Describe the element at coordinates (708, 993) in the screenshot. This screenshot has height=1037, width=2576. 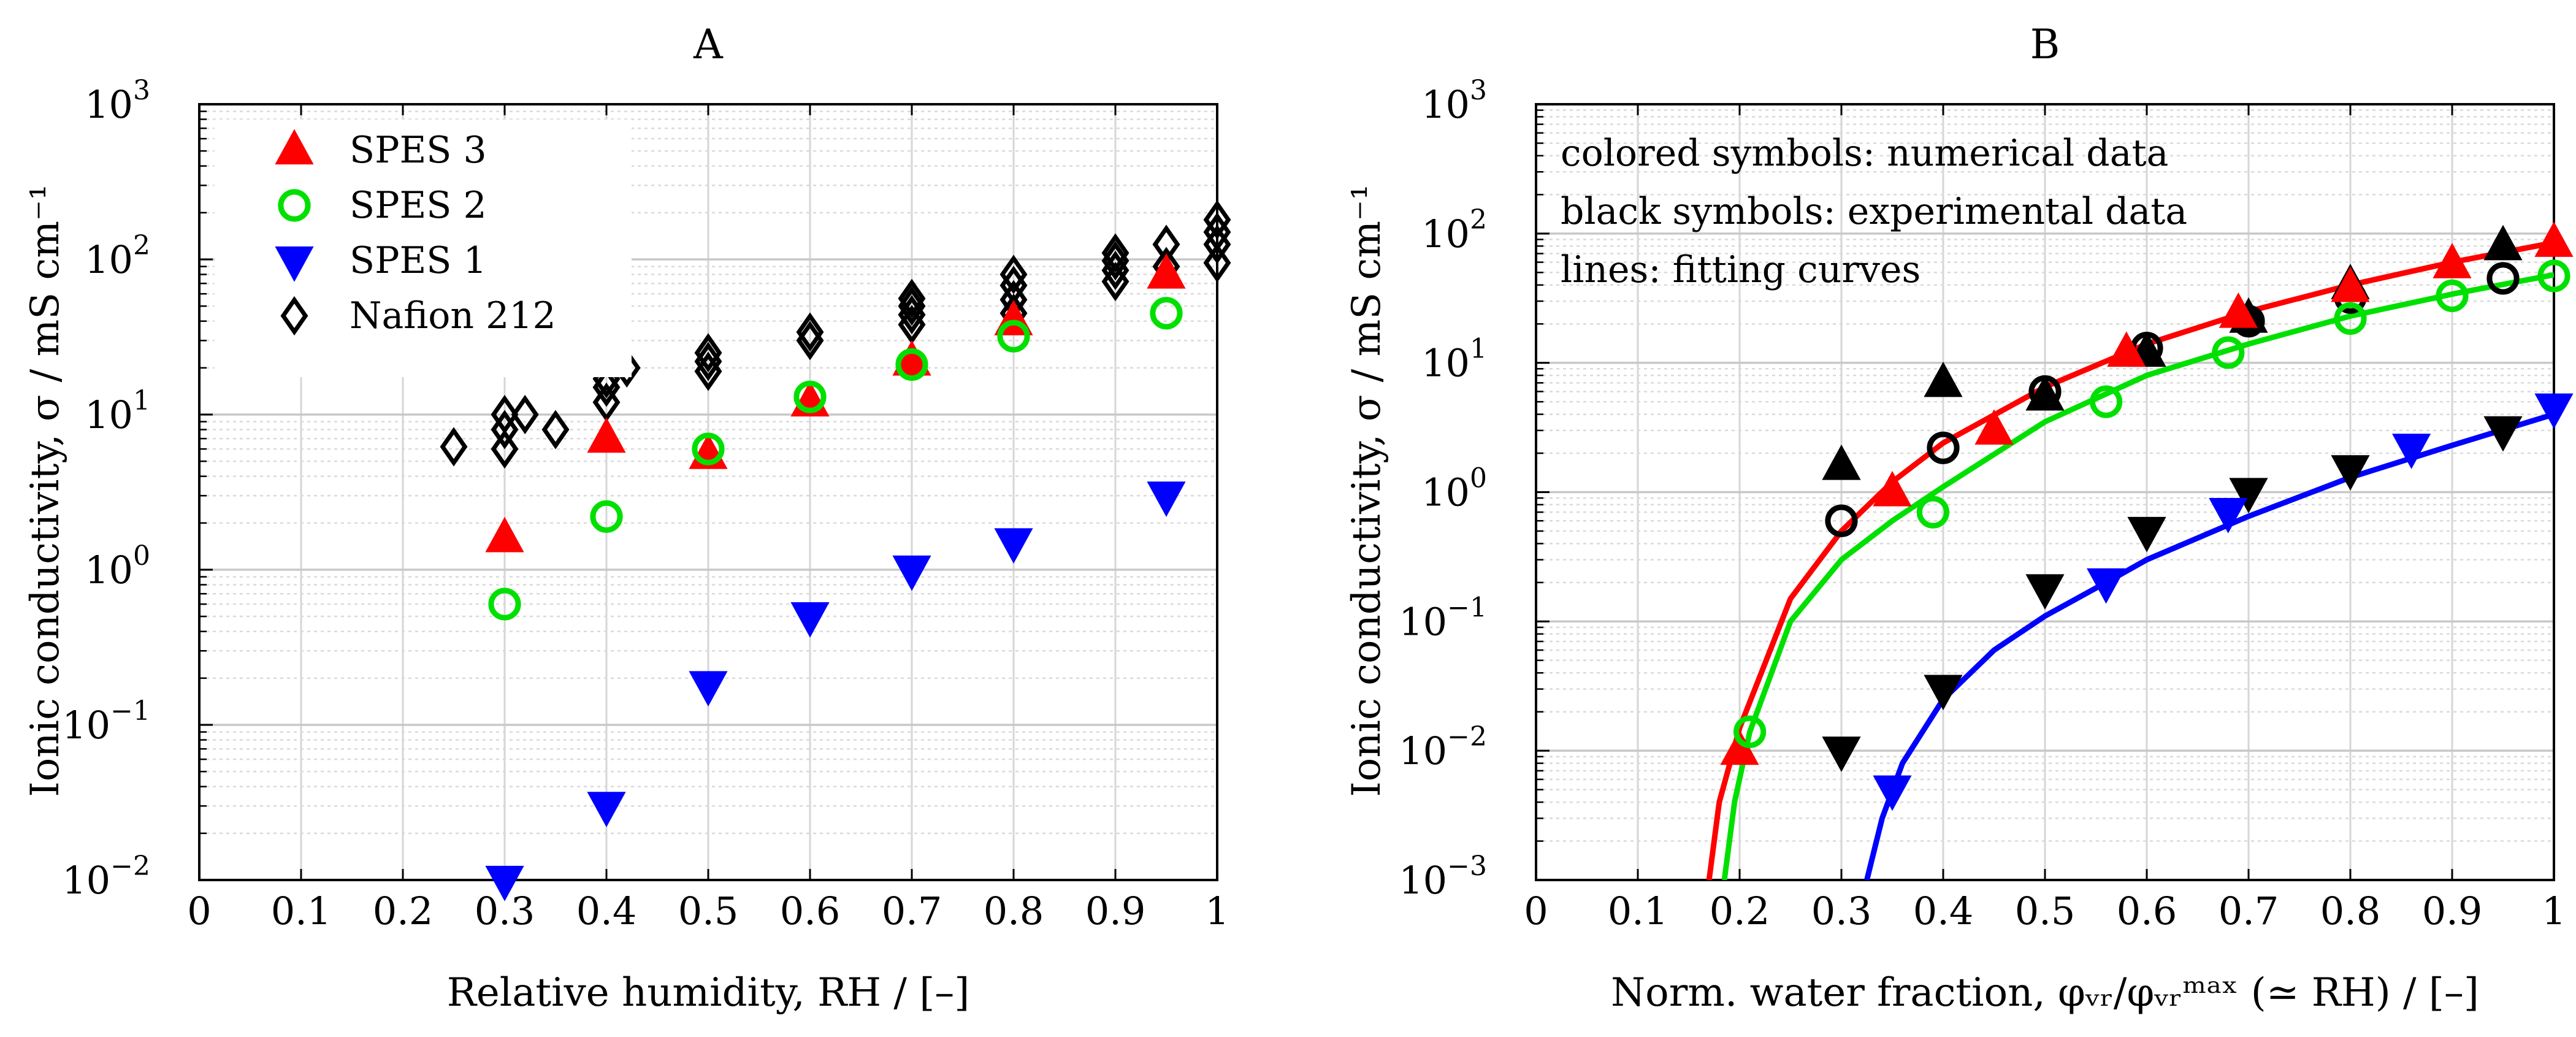
I see `panel-a-xlabel: Relative humidity, RH / [–]` at that location.